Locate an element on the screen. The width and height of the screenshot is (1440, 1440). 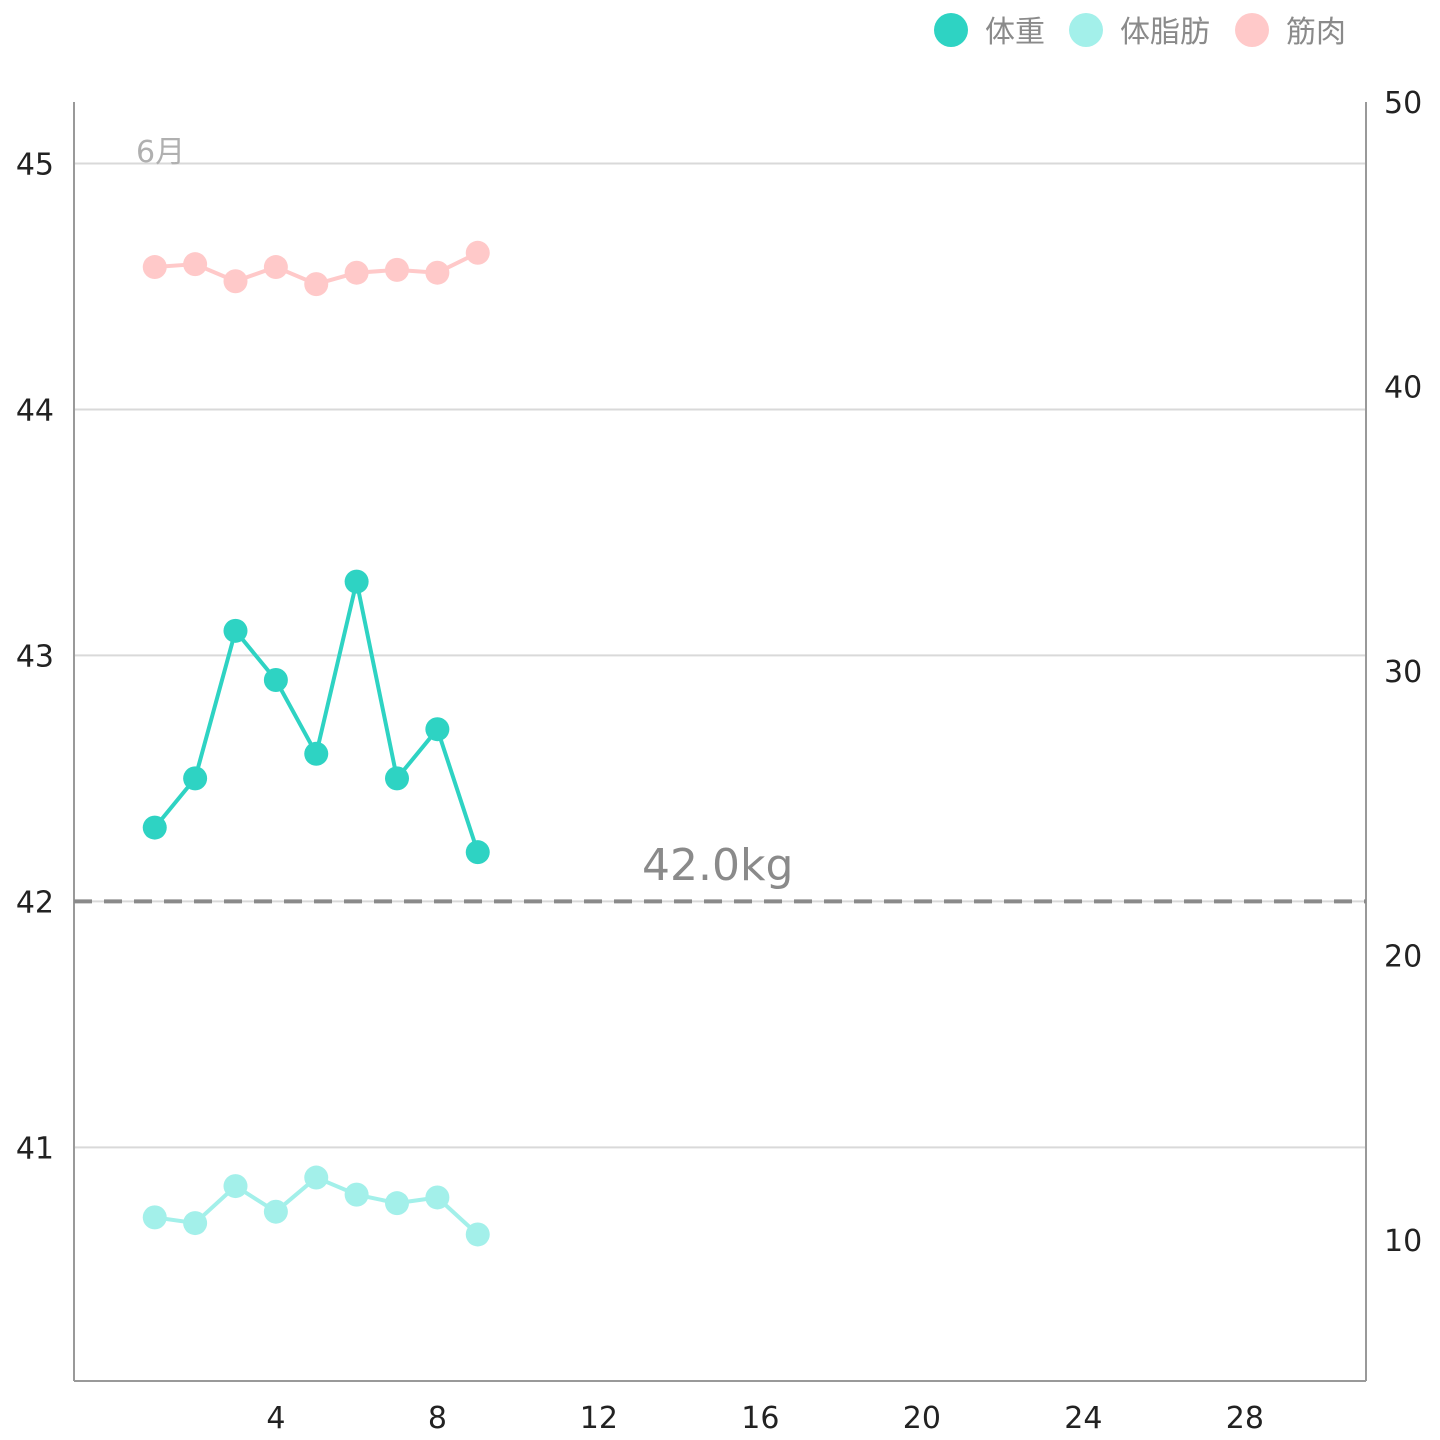
y-right-tick-label: 20 is located at coordinates (1403, 957).